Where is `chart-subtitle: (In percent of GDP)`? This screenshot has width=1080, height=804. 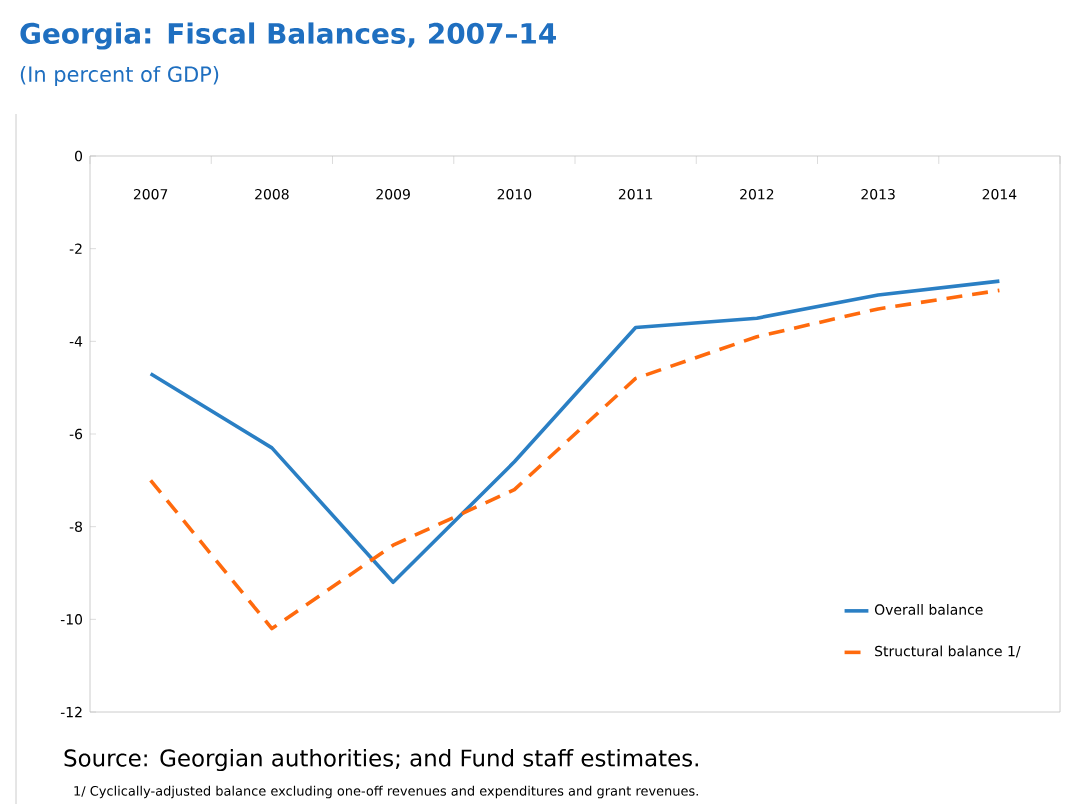
chart-subtitle: (In percent of GDP) is located at coordinates (119, 76).